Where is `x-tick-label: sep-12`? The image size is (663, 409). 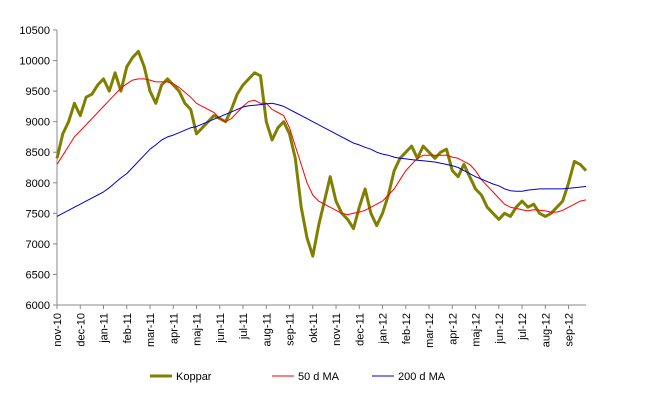
x-tick-label: sep-12 is located at coordinates (570, 330).